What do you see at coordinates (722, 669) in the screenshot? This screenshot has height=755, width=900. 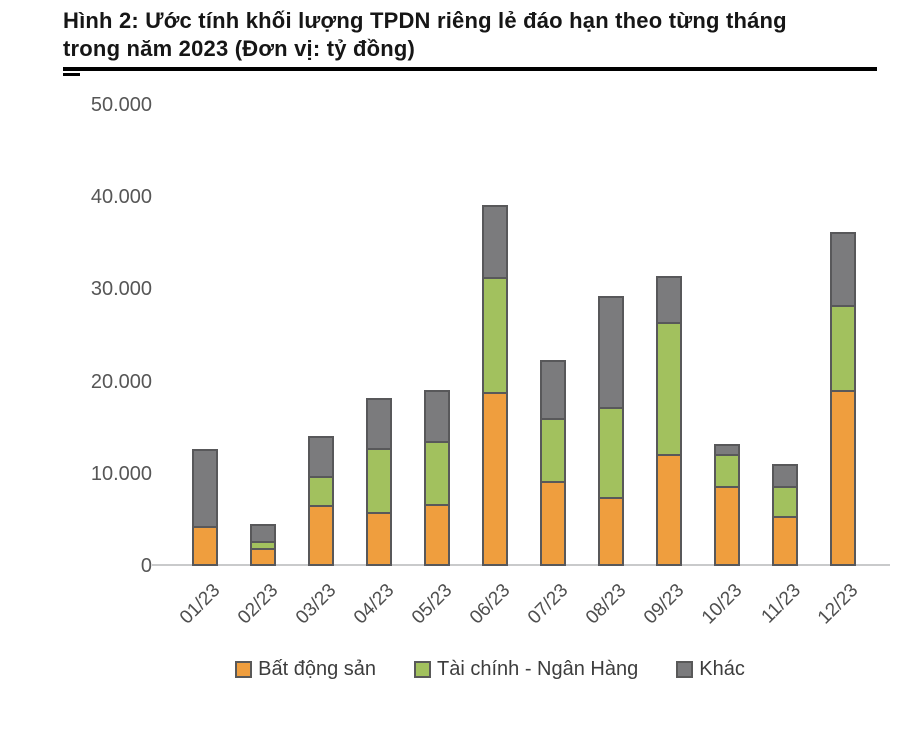 I see `legend-label: Khác` at bounding box center [722, 669].